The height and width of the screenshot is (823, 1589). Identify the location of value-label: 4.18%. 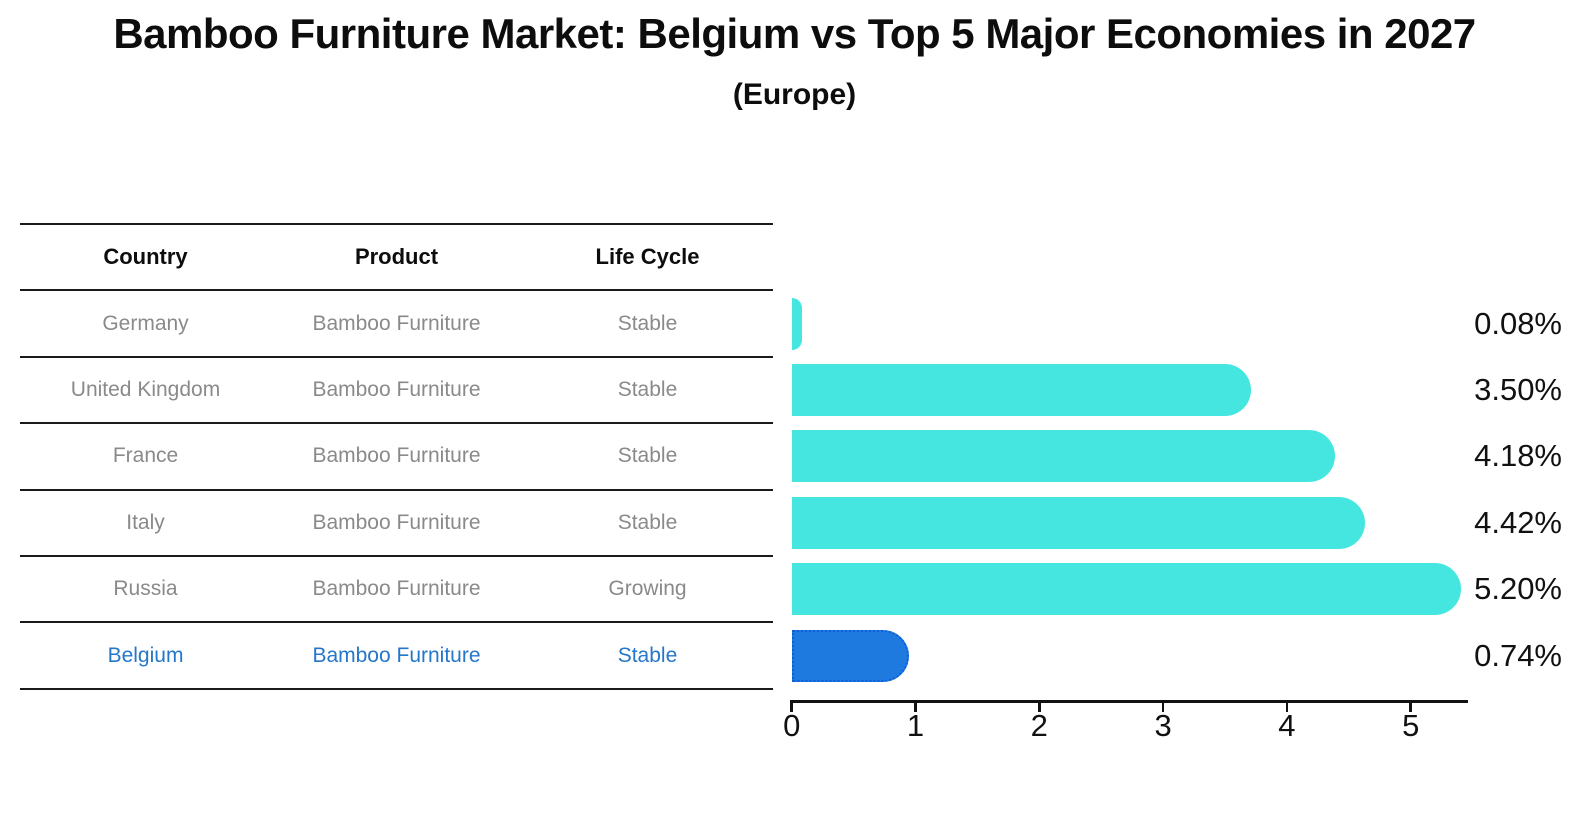
(1518, 456).